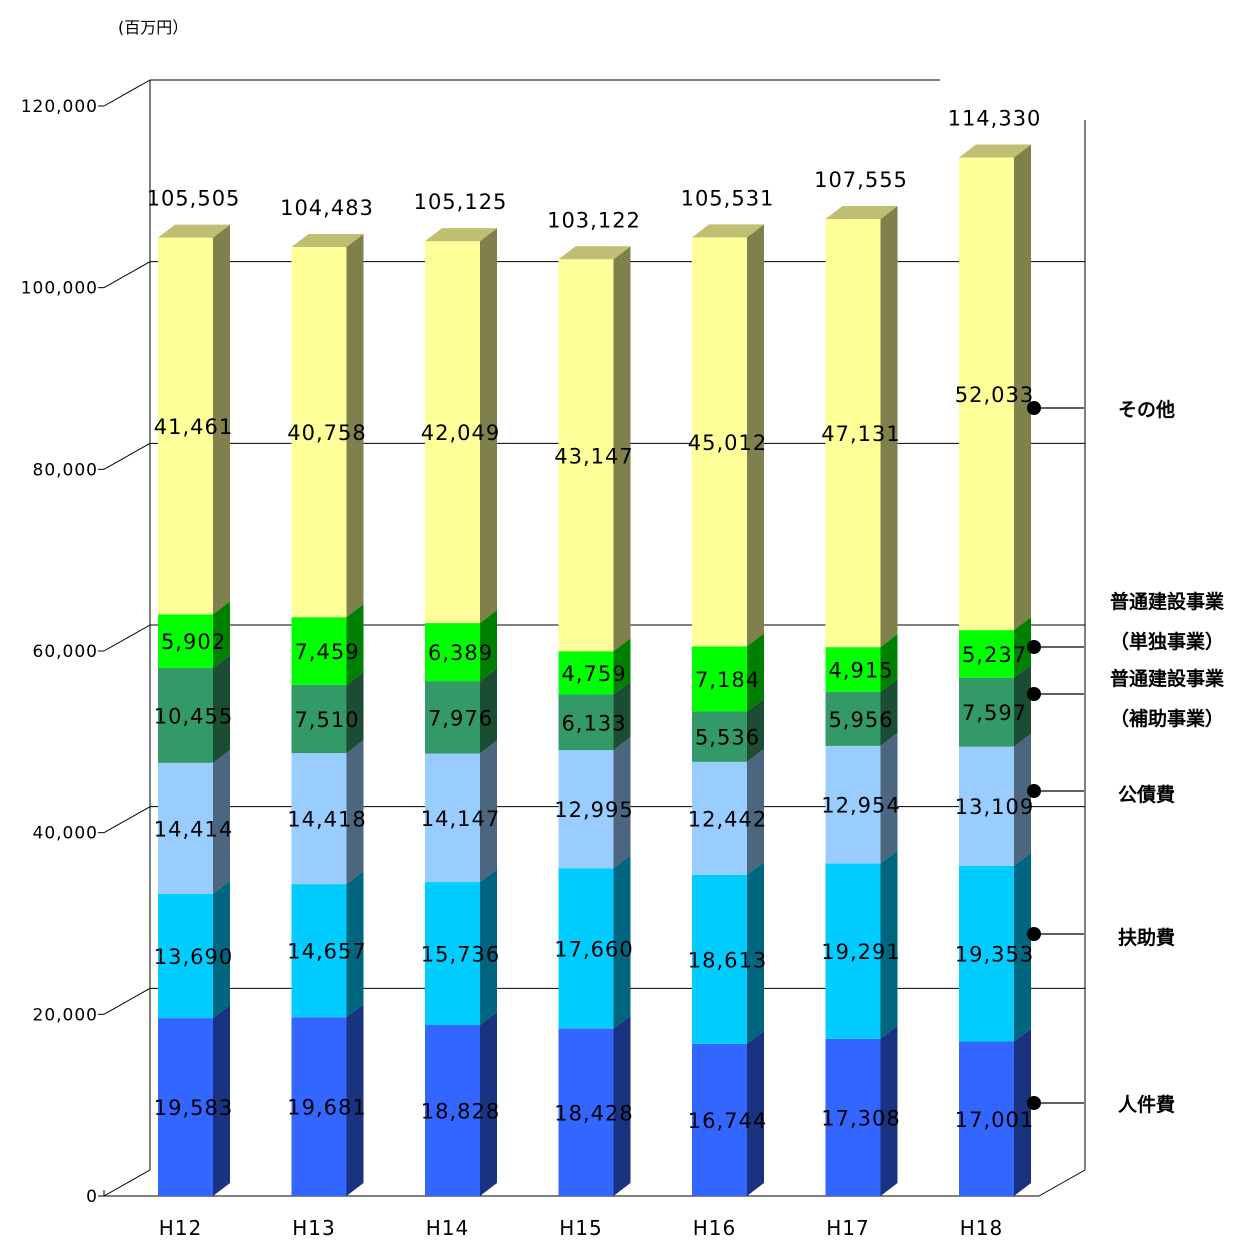 This screenshot has height=1241, width=1257. What do you see at coordinates (727, 819) in the screenshot?
I see `data-label: 12,442` at bounding box center [727, 819].